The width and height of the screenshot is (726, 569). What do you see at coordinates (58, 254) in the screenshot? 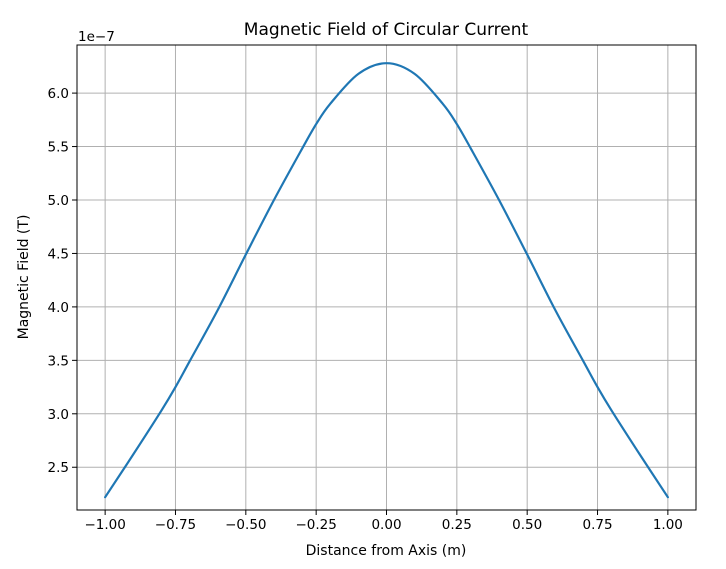
I see `y-tick-label: 4.5` at bounding box center [58, 254].